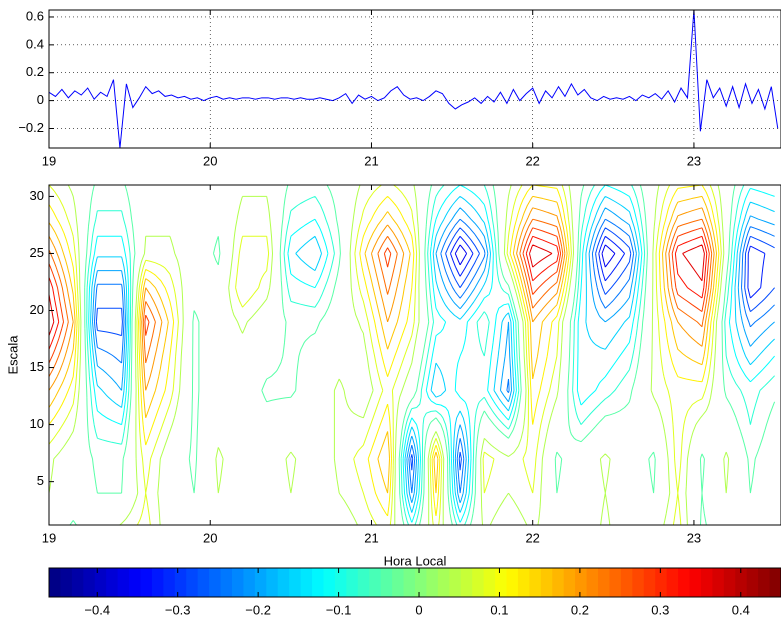 The image size is (781, 624). I want to click on y-tick-label: −0.2, so click(31, 127).